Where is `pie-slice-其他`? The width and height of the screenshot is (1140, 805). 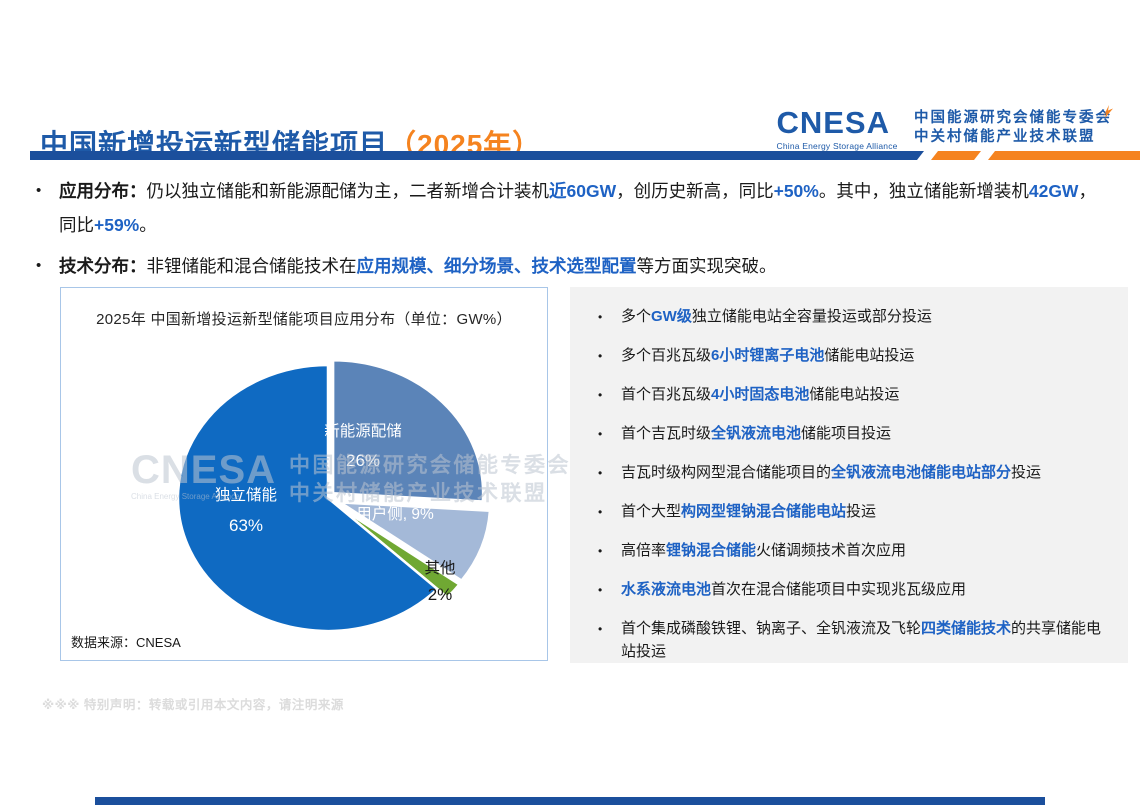
pie-slice-其他 is located at coordinates (399, 552).